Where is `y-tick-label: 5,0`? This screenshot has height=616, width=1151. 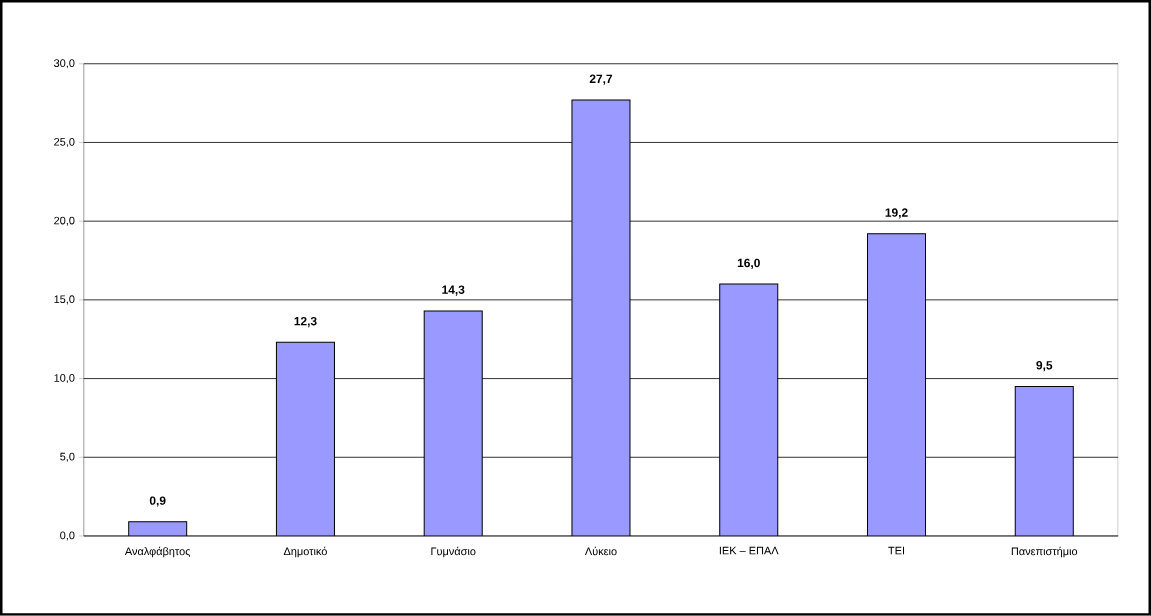 y-tick-label: 5,0 is located at coordinates (67, 457).